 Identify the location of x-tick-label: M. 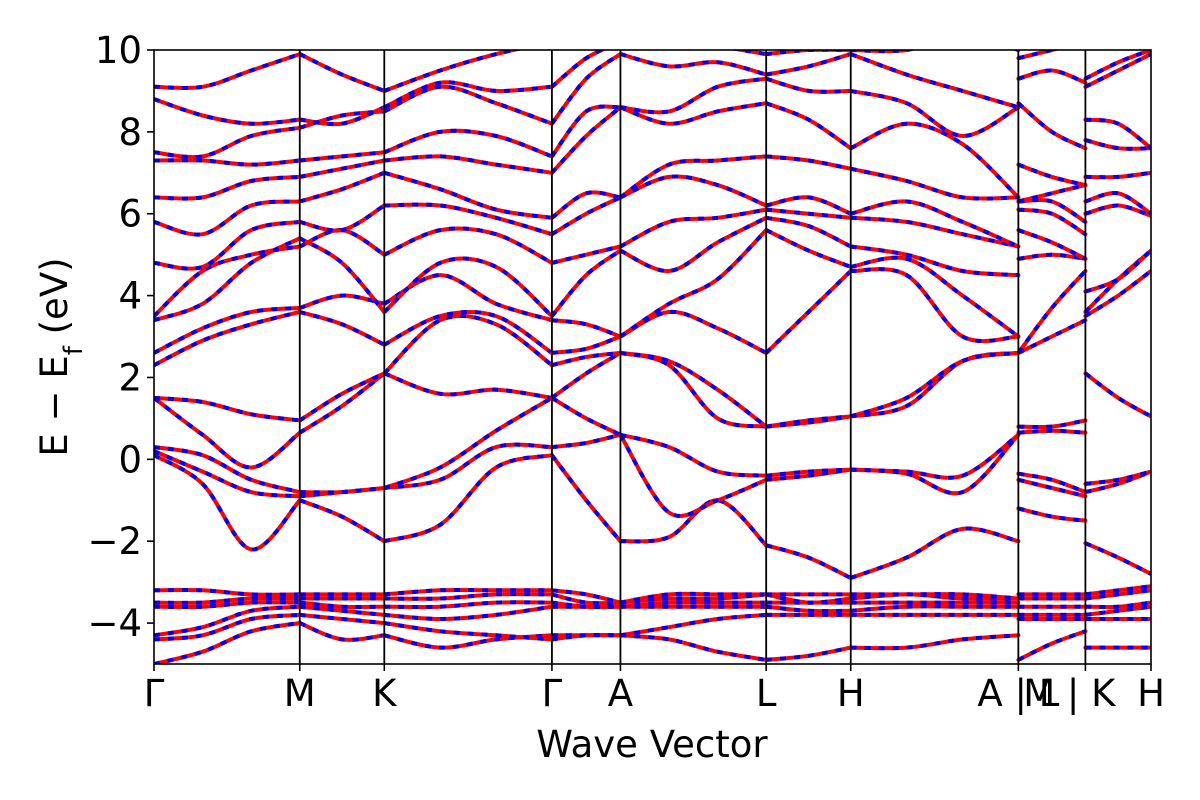
(300, 693).